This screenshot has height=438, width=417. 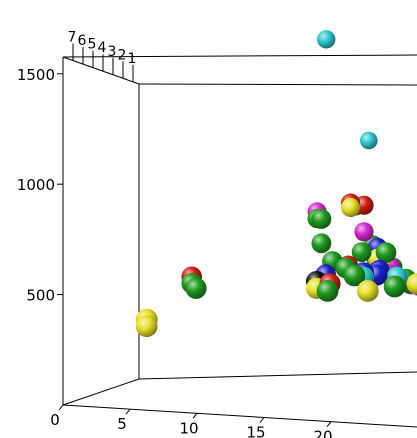 What do you see at coordinates (322, 433) in the screenshot?
I see `x-tick-label: 20` at bounding box center [322, 433].